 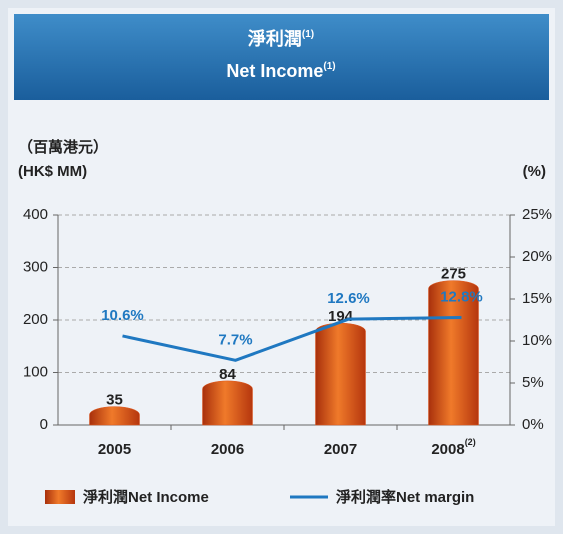 What do you see at coordinates (447, 449) in the screenshot?
I see `x-tick-text: 2008` at bounding box center [447, 449].